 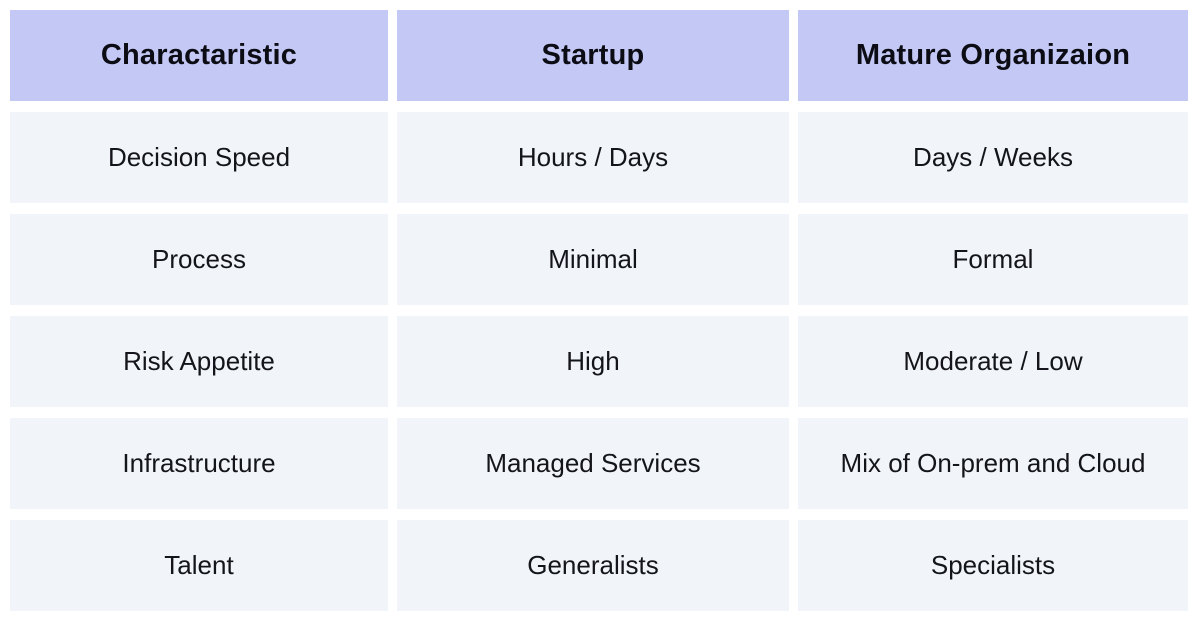 I want to click on cell-risk-appetite-mature: Moderate / Low, so click(x=993, y=361).